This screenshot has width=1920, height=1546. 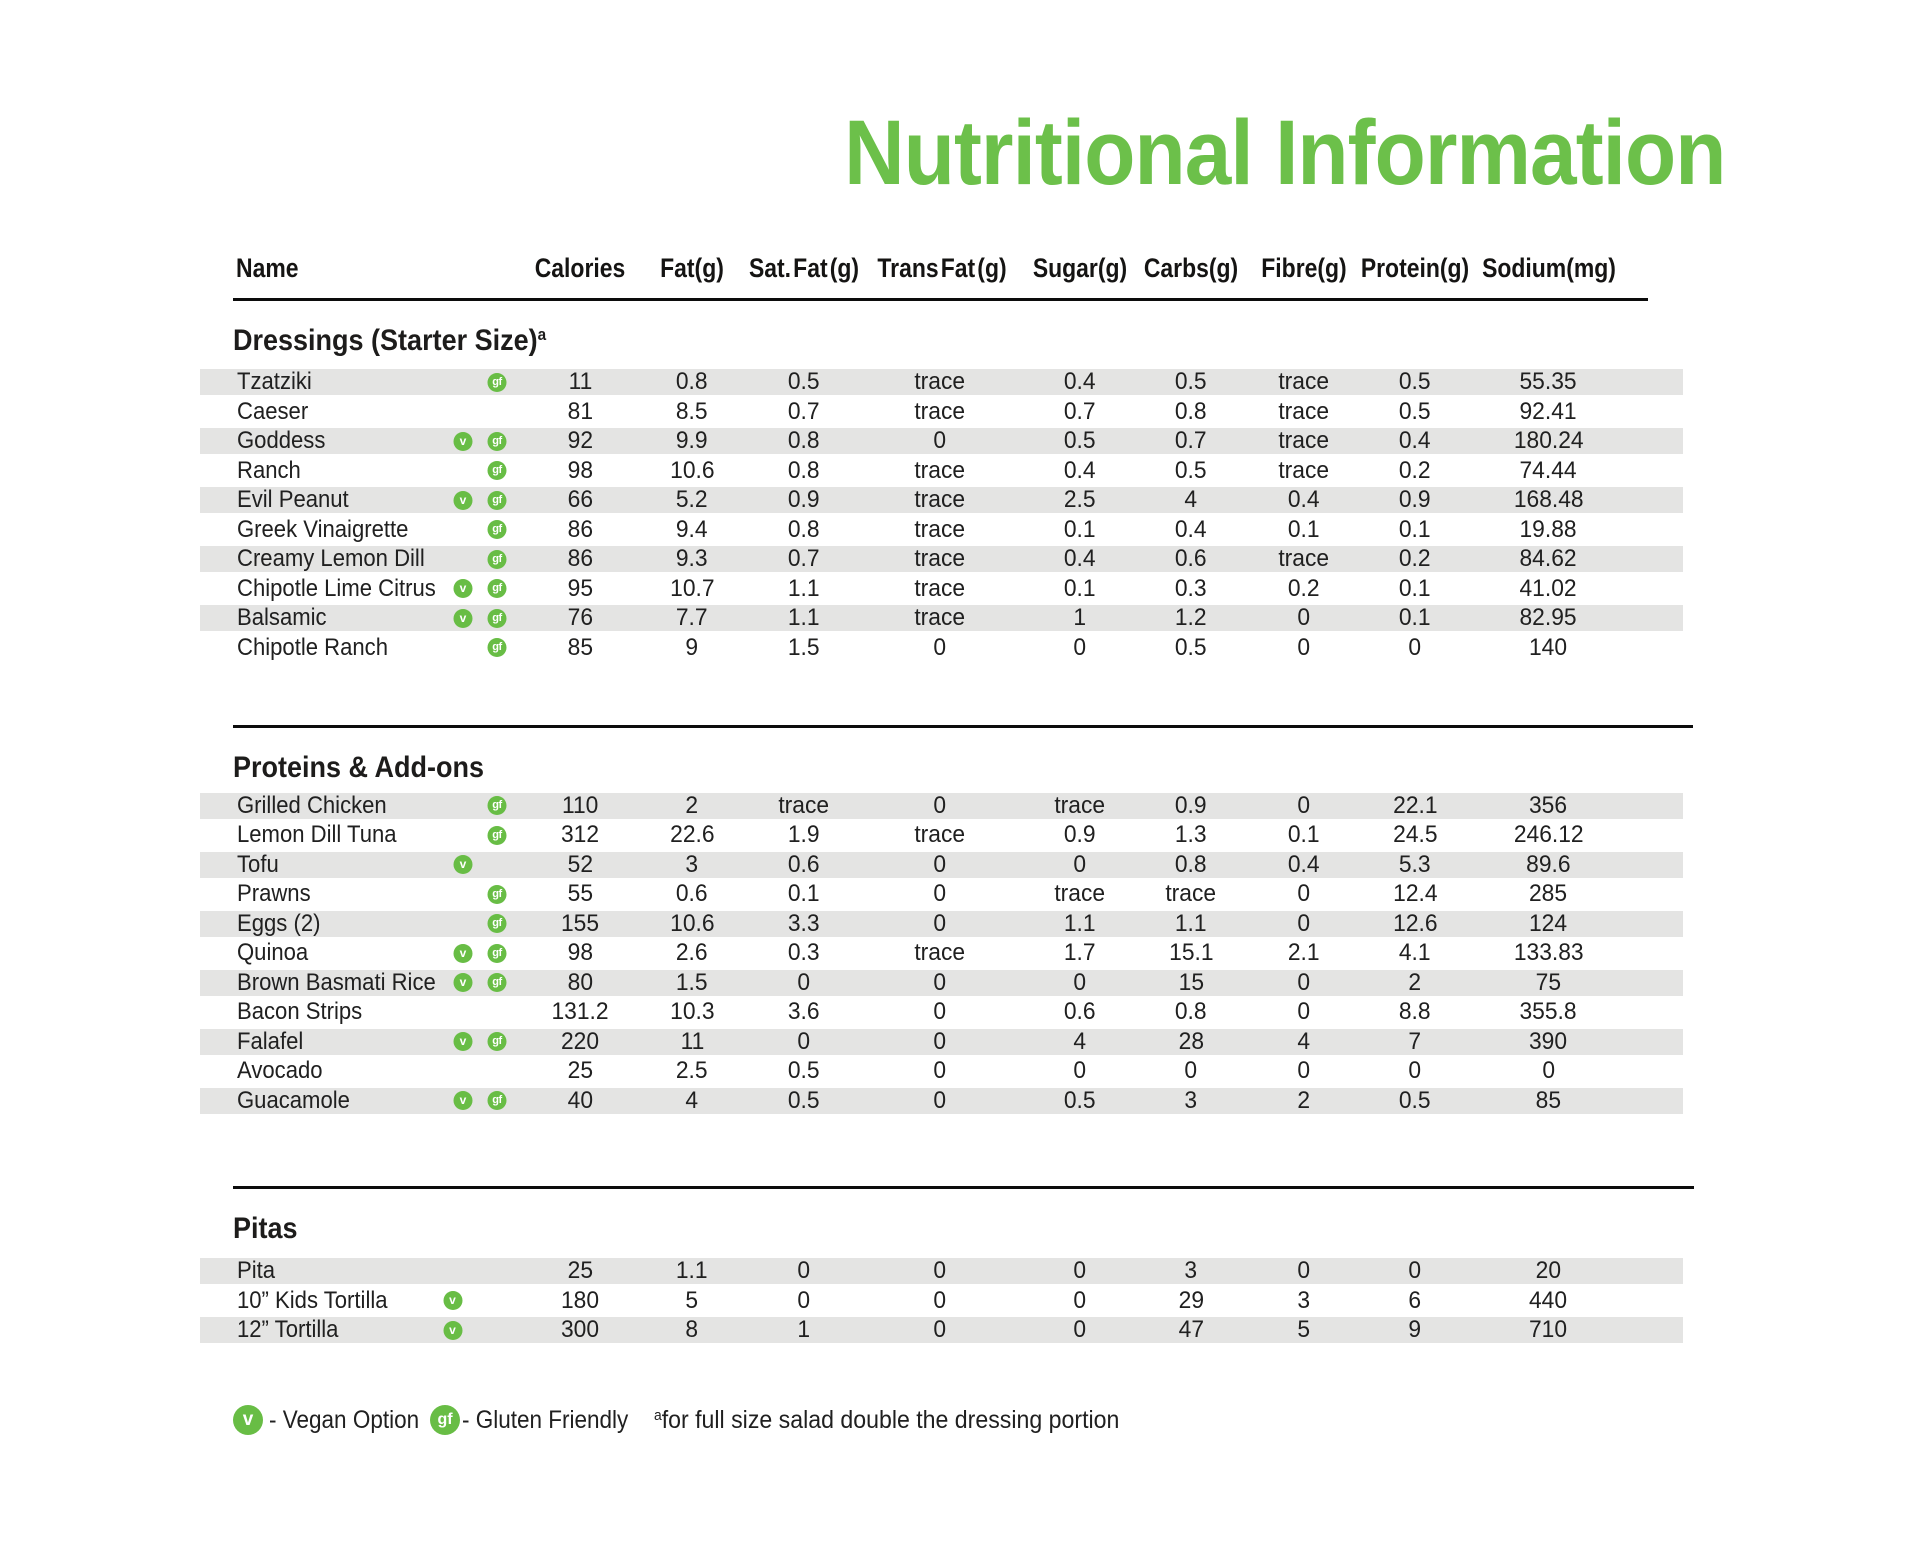 I want to click on item-name: Evil Peanut, so click(x=297, y=500).